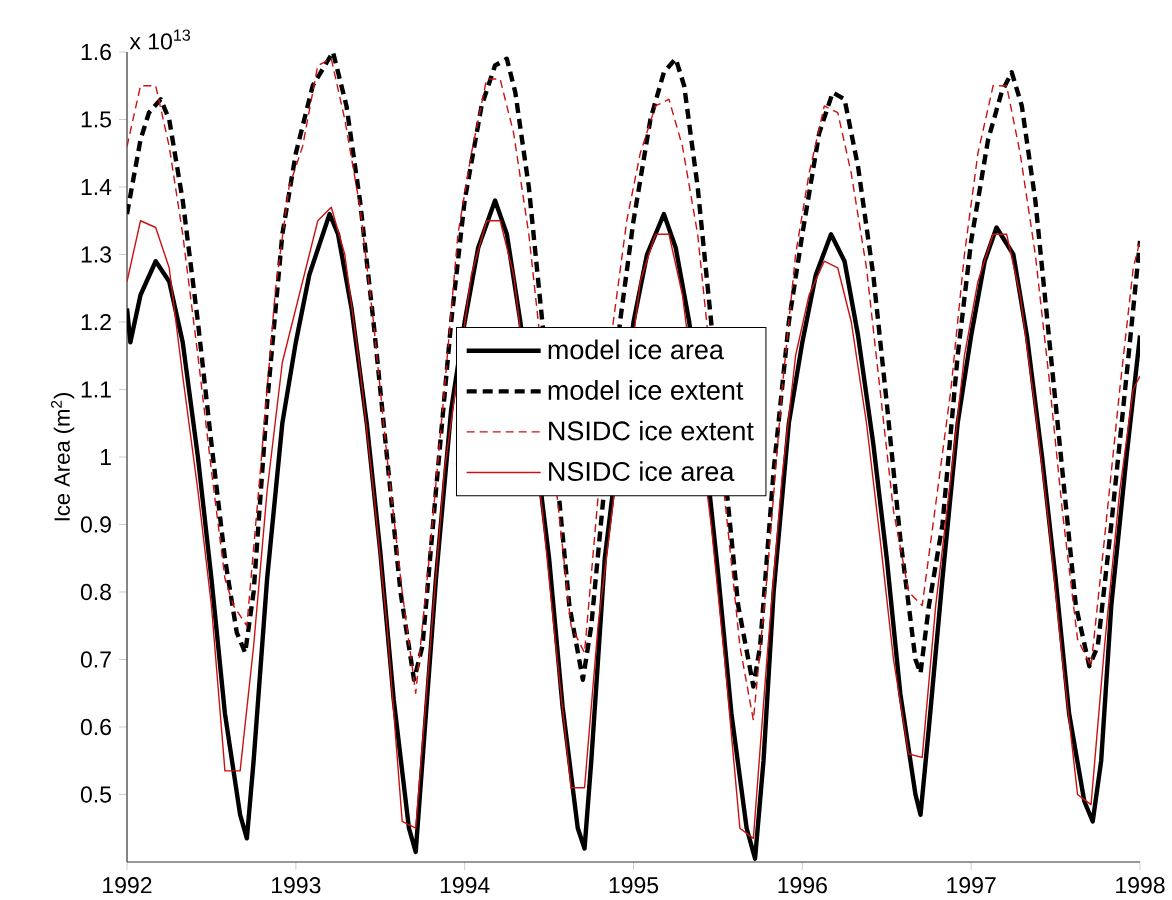 The width and height of the screenshot is (1172, 900). Describe the element at coordinates (95, 659) in the screenshot. I see `y-tick-label: 0.7` at that location.